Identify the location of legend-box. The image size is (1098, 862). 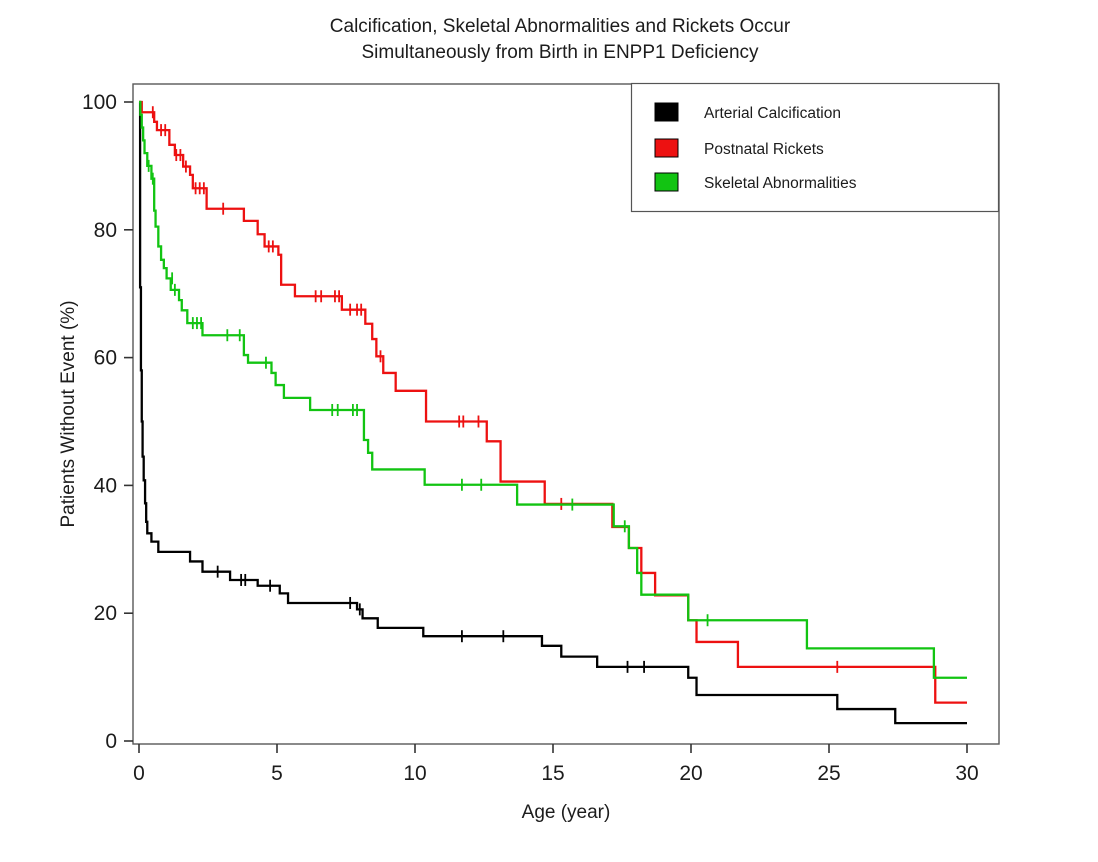
(815, 147).